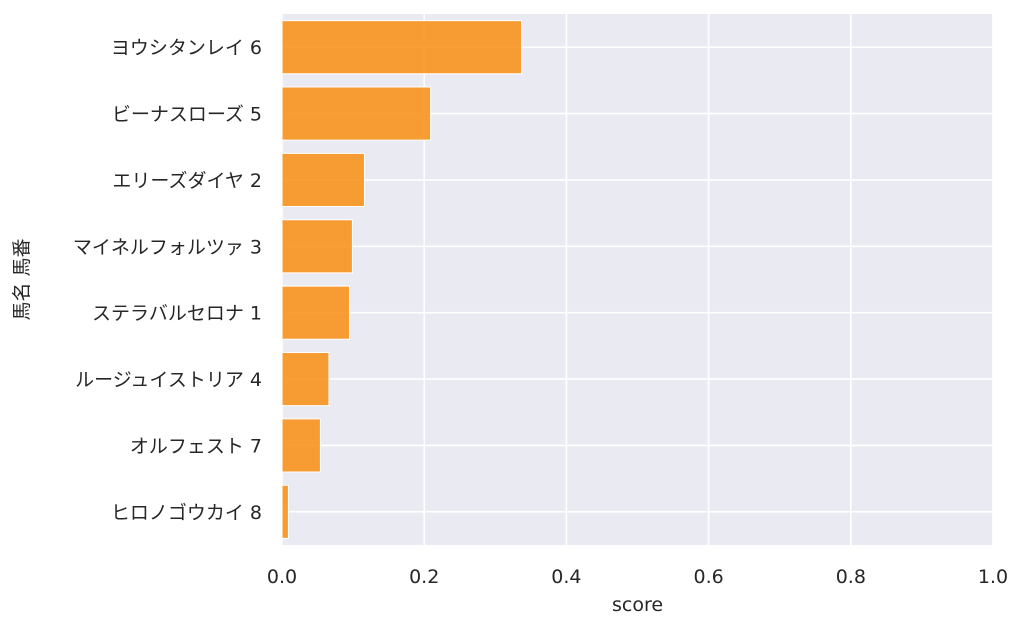  What do you see at coordinates (282, 577) in the screenshot?
I see `x-tick-label: 0.0` at bounding box center [282, 577].